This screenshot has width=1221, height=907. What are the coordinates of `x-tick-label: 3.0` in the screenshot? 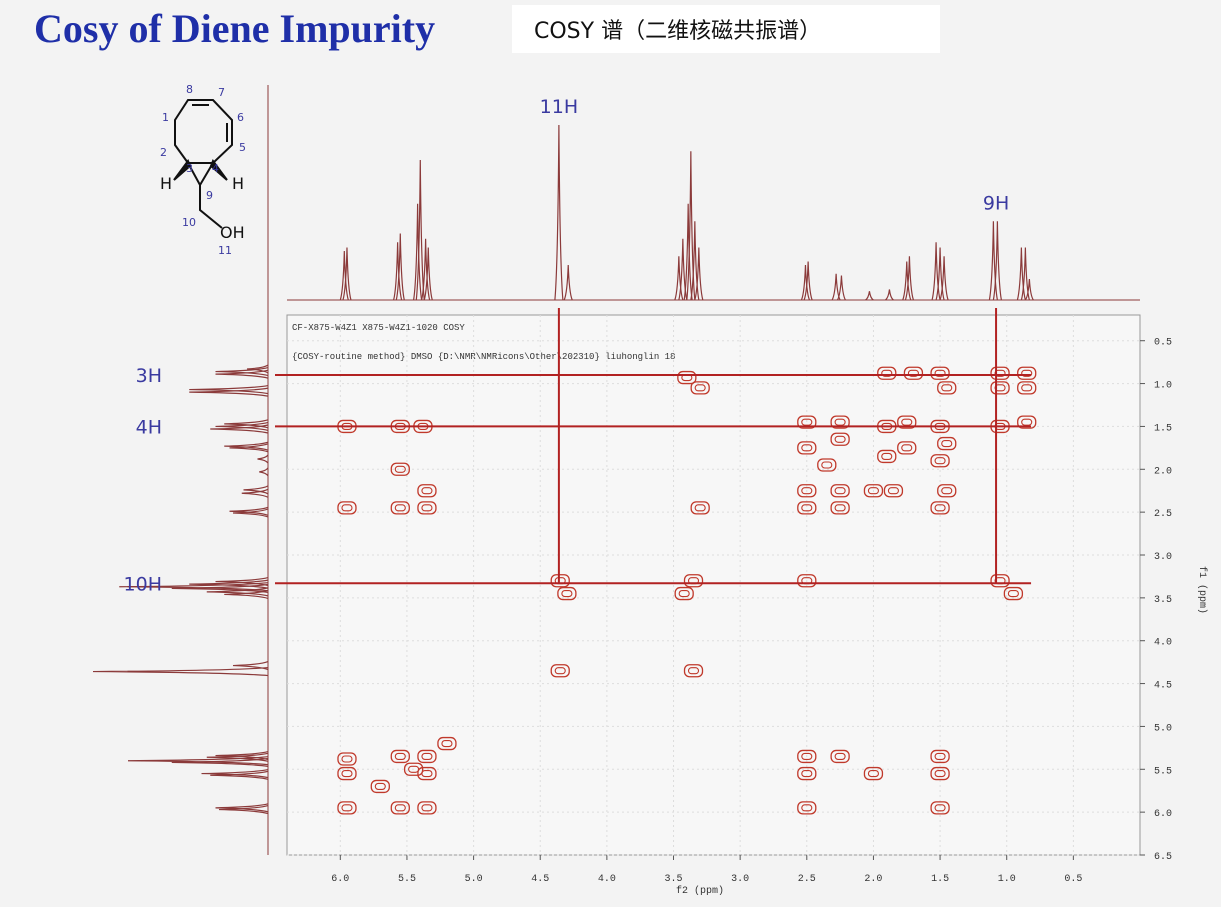 It's located at (740, 879).